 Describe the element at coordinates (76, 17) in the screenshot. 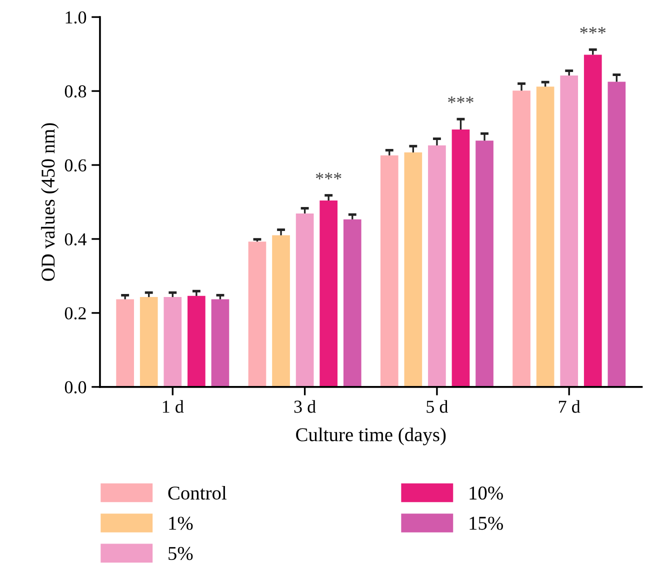

I see `y-tick-label: 1.0` at that location.